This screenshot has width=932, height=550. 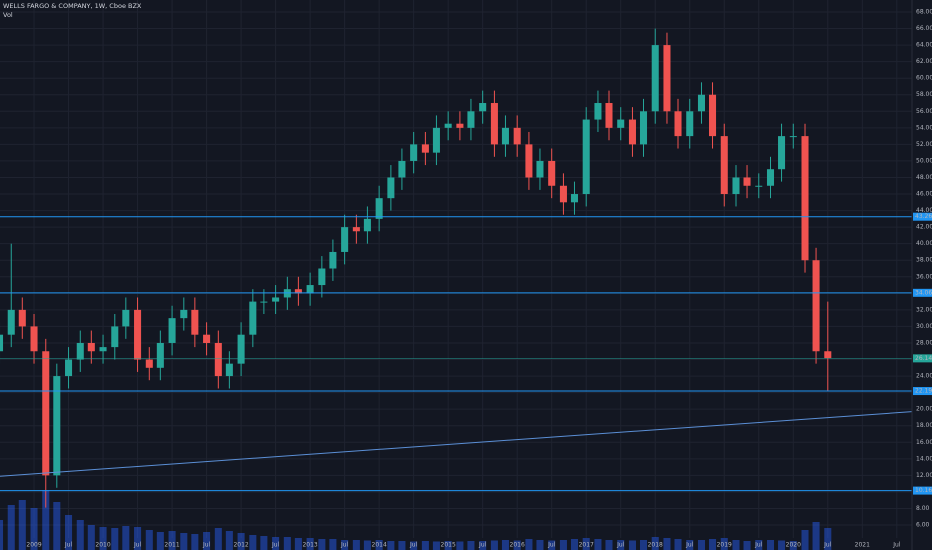 I want to click on y-tick-label: 24.00, so click(x=924, y=376).